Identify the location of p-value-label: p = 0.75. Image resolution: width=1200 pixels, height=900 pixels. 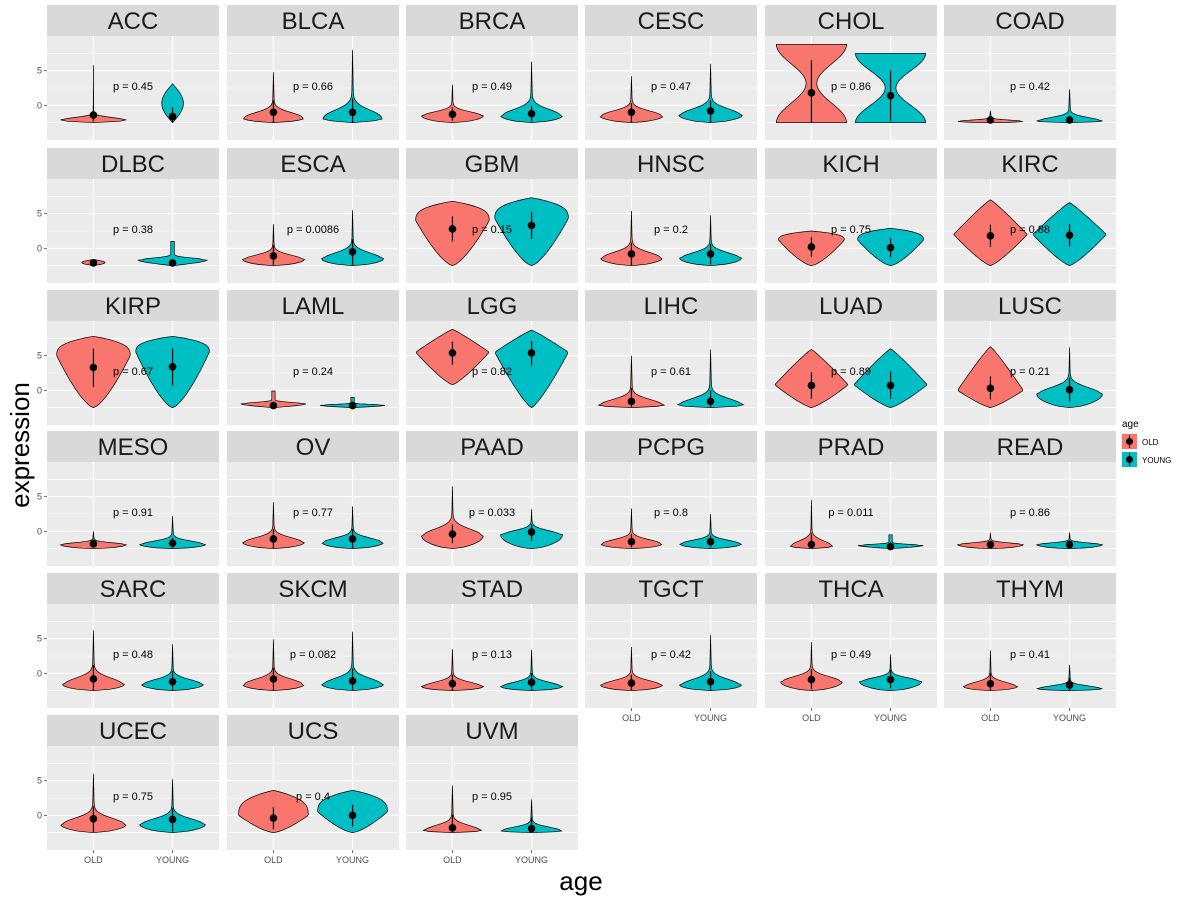
(133, 797).